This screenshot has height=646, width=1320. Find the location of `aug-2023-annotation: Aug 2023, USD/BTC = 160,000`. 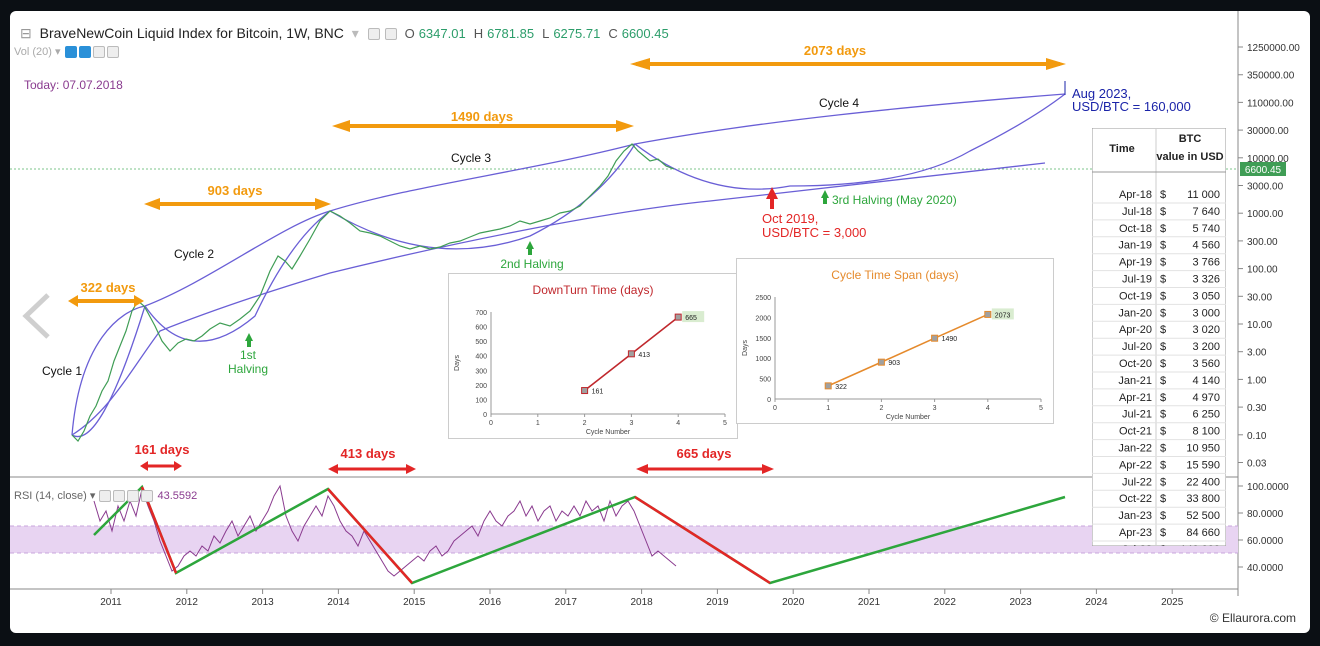

aug-2023-annotation: Aug 2023, USD/BTC = 160,000 is located at coordinates (1127, 97).